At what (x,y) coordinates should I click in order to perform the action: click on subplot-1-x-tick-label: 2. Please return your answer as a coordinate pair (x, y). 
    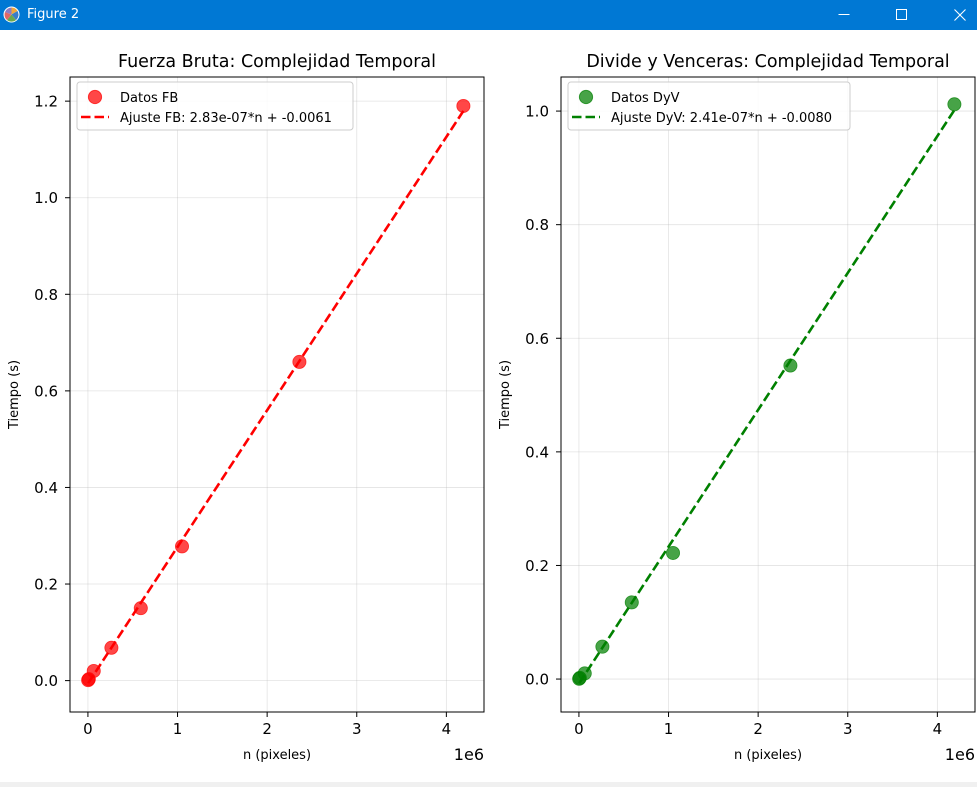
    Looking at the image, I should click on (267, 729).